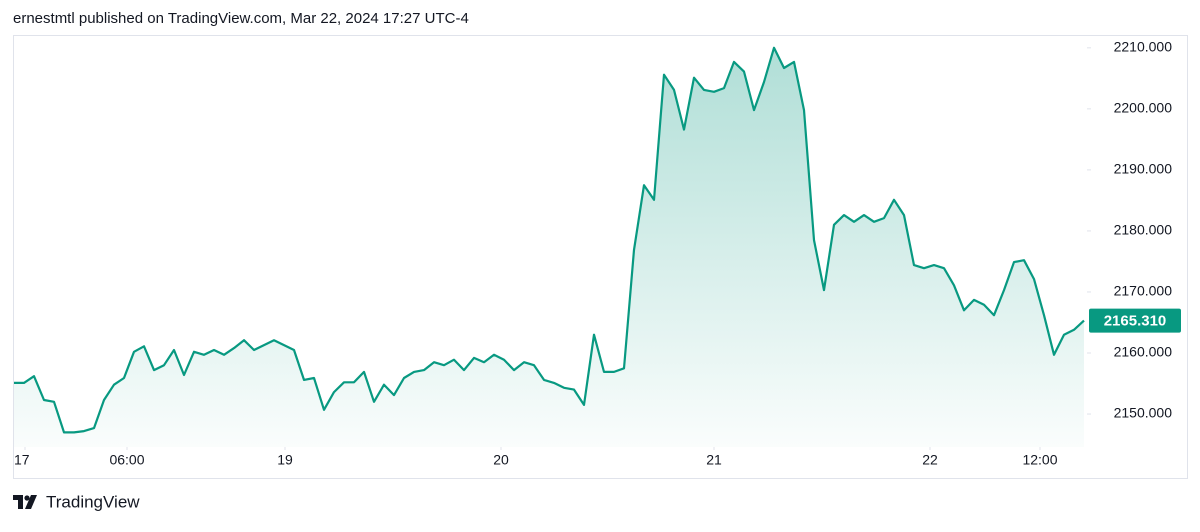 This screenshot has width=1200, height=532. I want to click on price-label-box, so click(1135, 320).